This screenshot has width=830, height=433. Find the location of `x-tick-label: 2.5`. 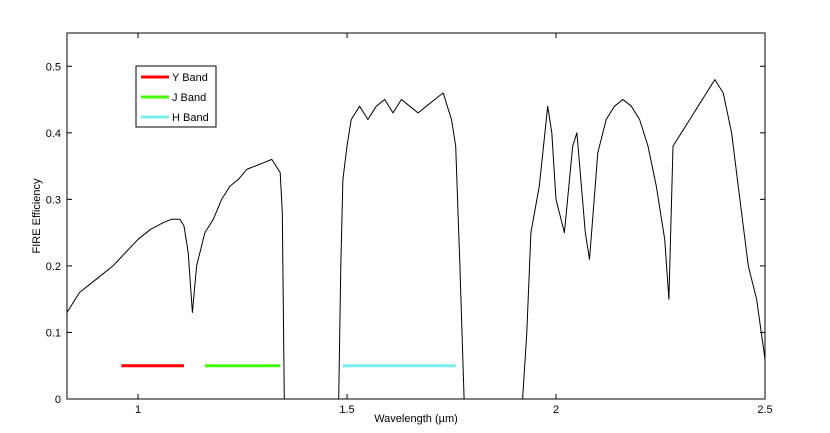

x-tick-label: 2.5 is located at coordinates (764, 410).